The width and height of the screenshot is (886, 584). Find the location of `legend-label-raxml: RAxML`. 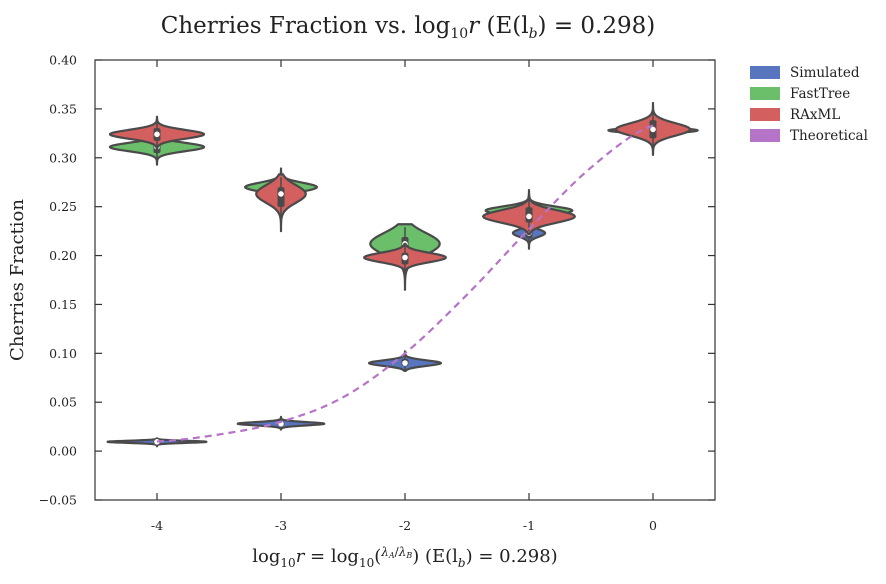

legend-label-raxml: RAxML is located at coordinates (815, 115).